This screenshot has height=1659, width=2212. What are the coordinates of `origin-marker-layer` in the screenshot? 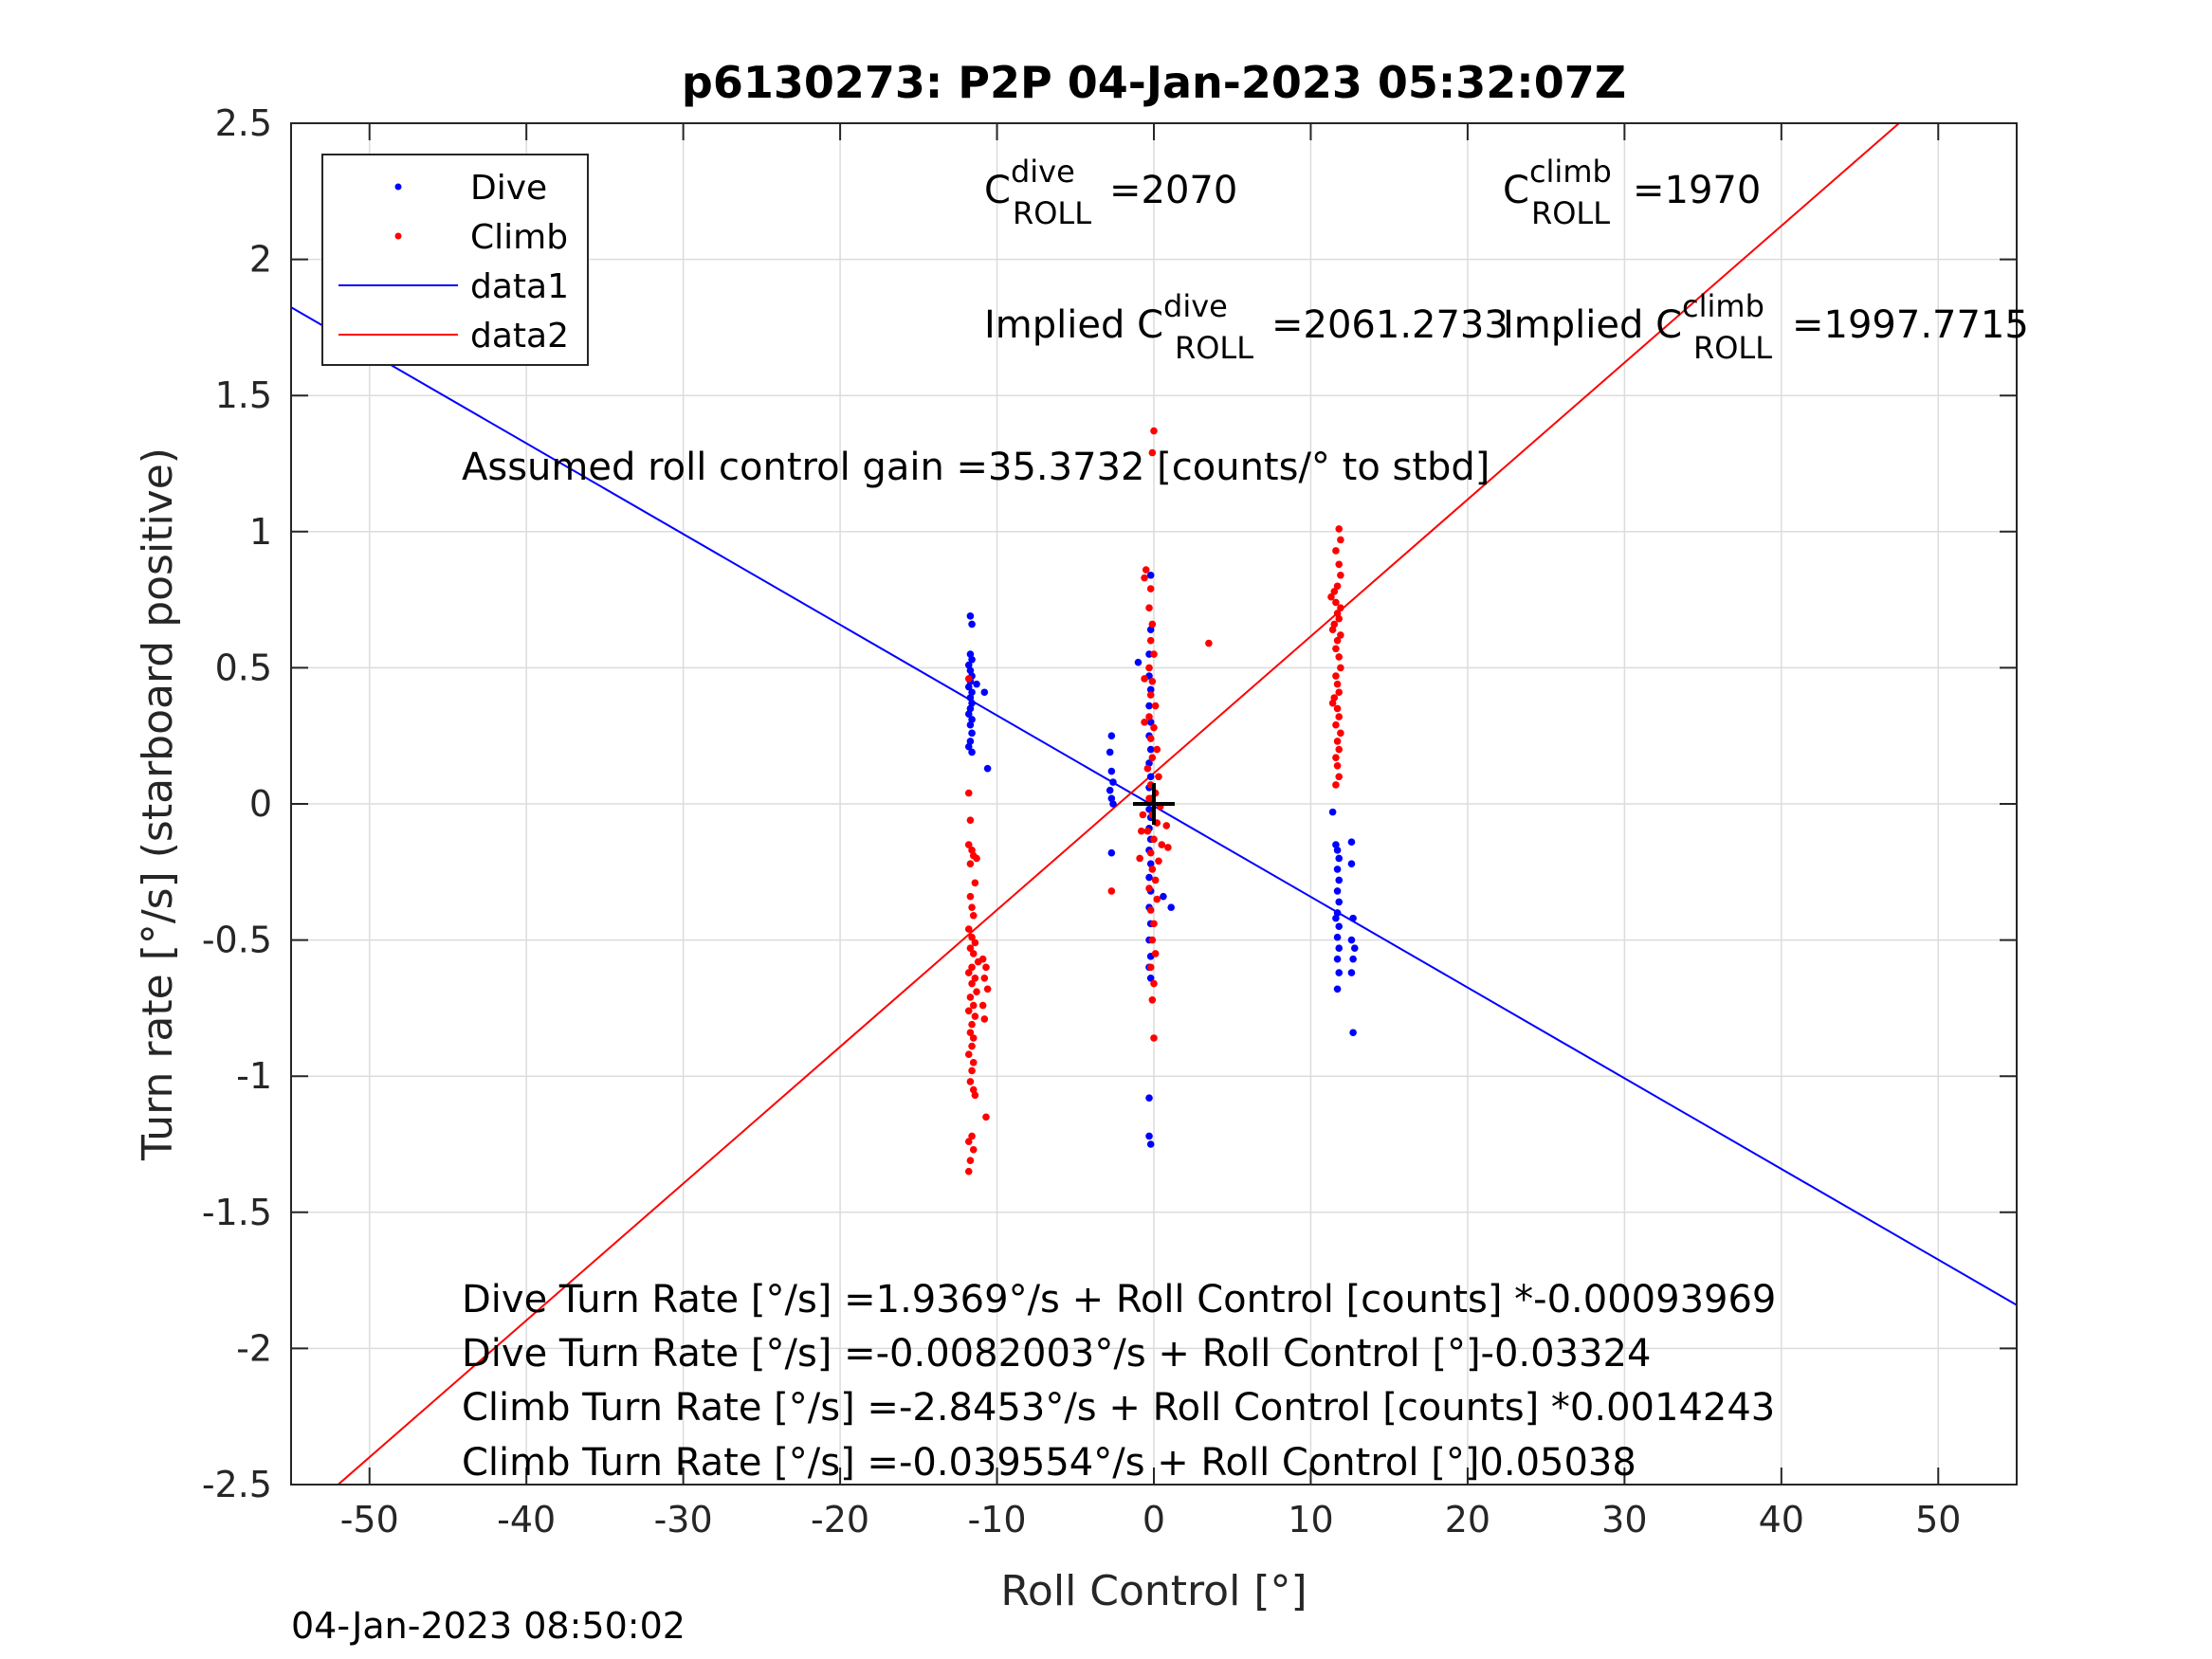 It's located at (1154, 804).